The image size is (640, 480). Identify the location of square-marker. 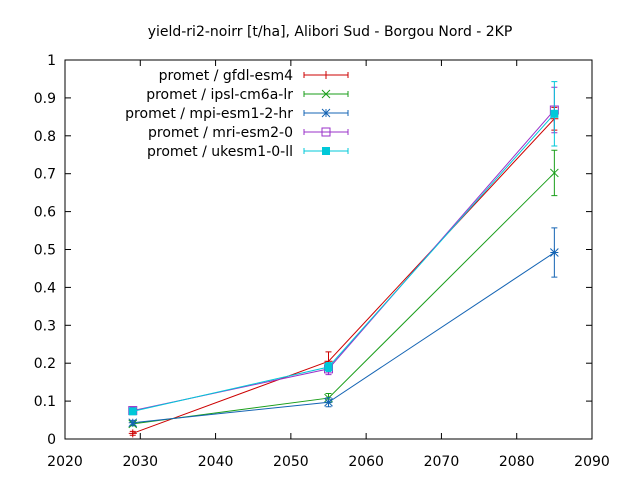
(326, 132).